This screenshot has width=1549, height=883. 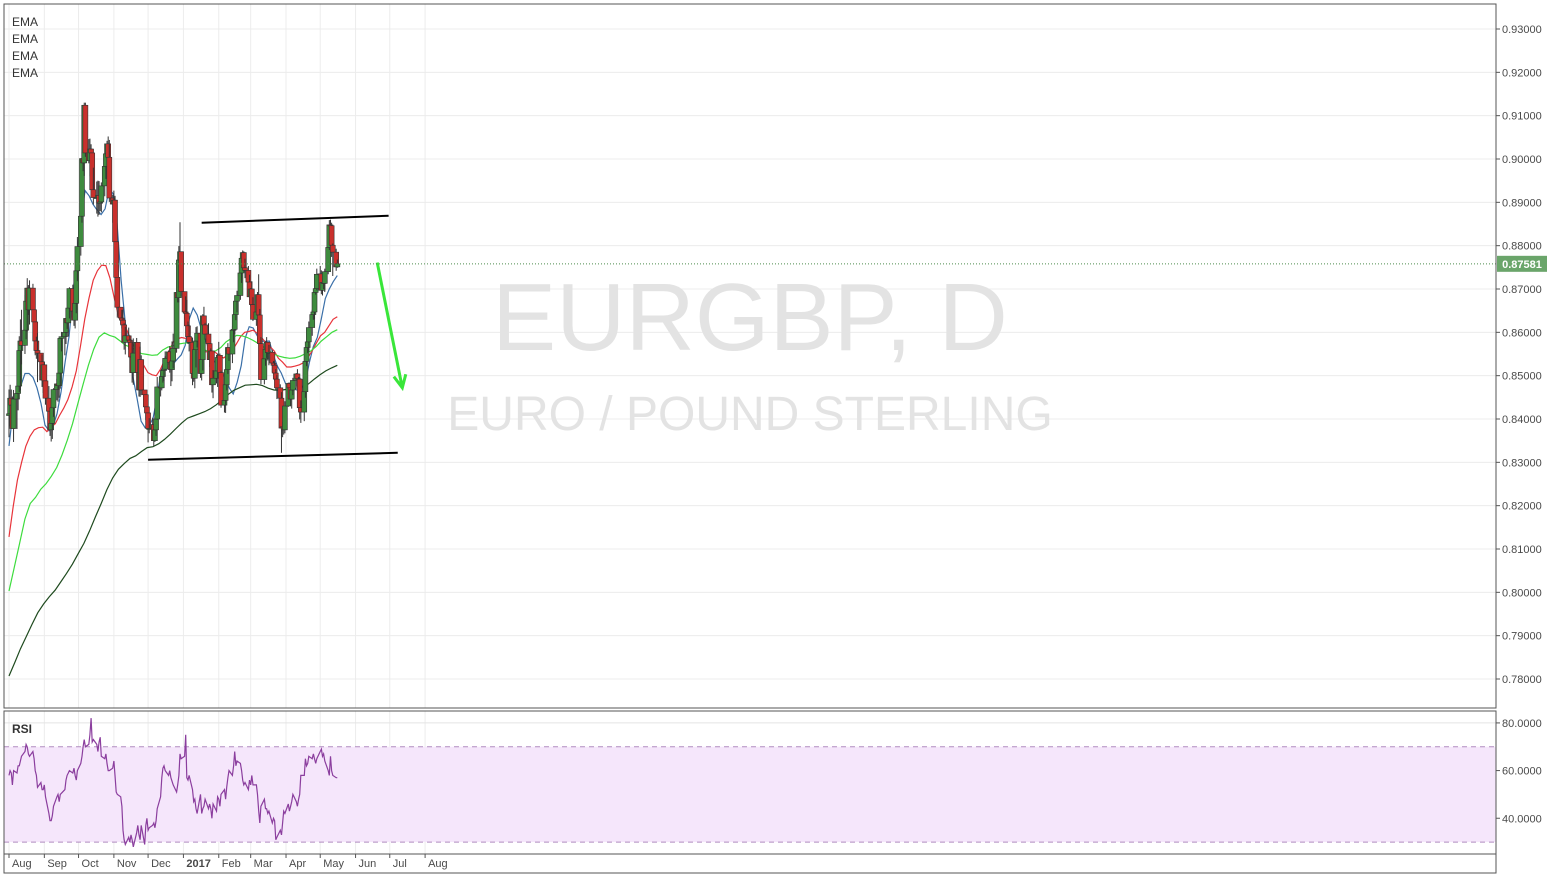 What do you see at coordinates (1522, 680) in the screenshot?
I see `price-tick-label: 0.78000` at bounding box center [1522, 680].